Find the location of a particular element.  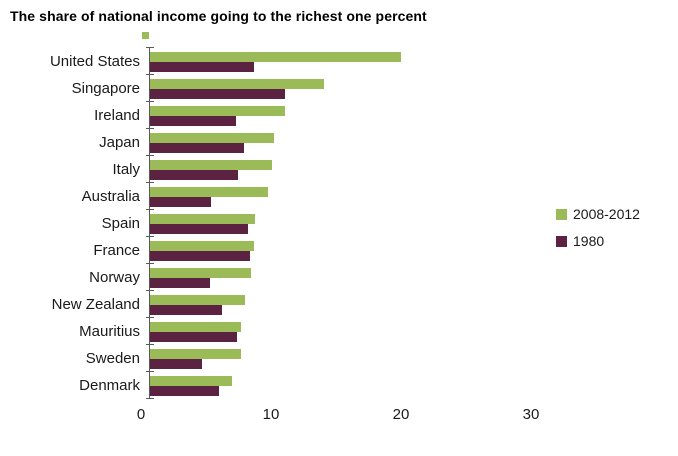

category-label: Norway is located at coordinates (114, 277).